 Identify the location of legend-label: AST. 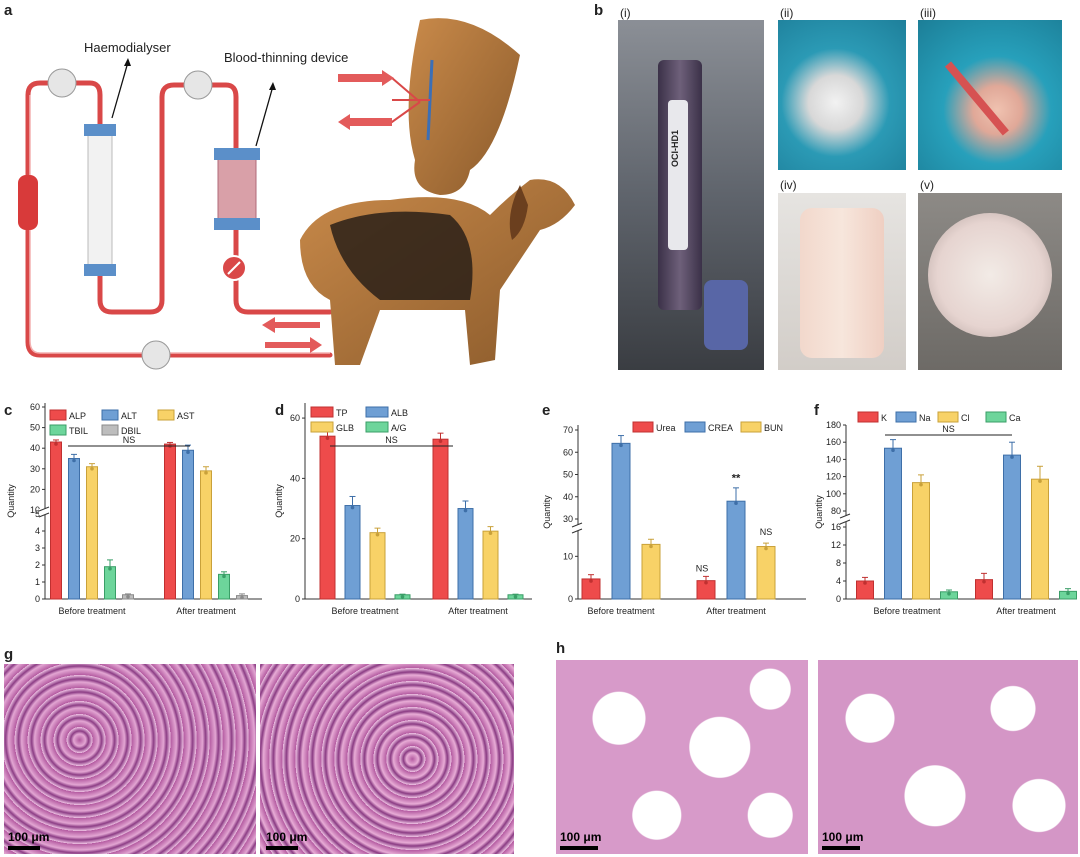
(186, 416).